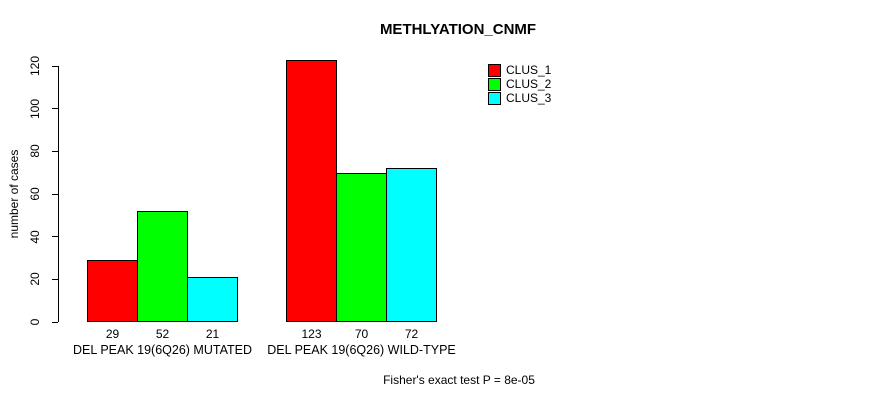  I want to click on y-axis-tick-label: 20, so click(35, 279).